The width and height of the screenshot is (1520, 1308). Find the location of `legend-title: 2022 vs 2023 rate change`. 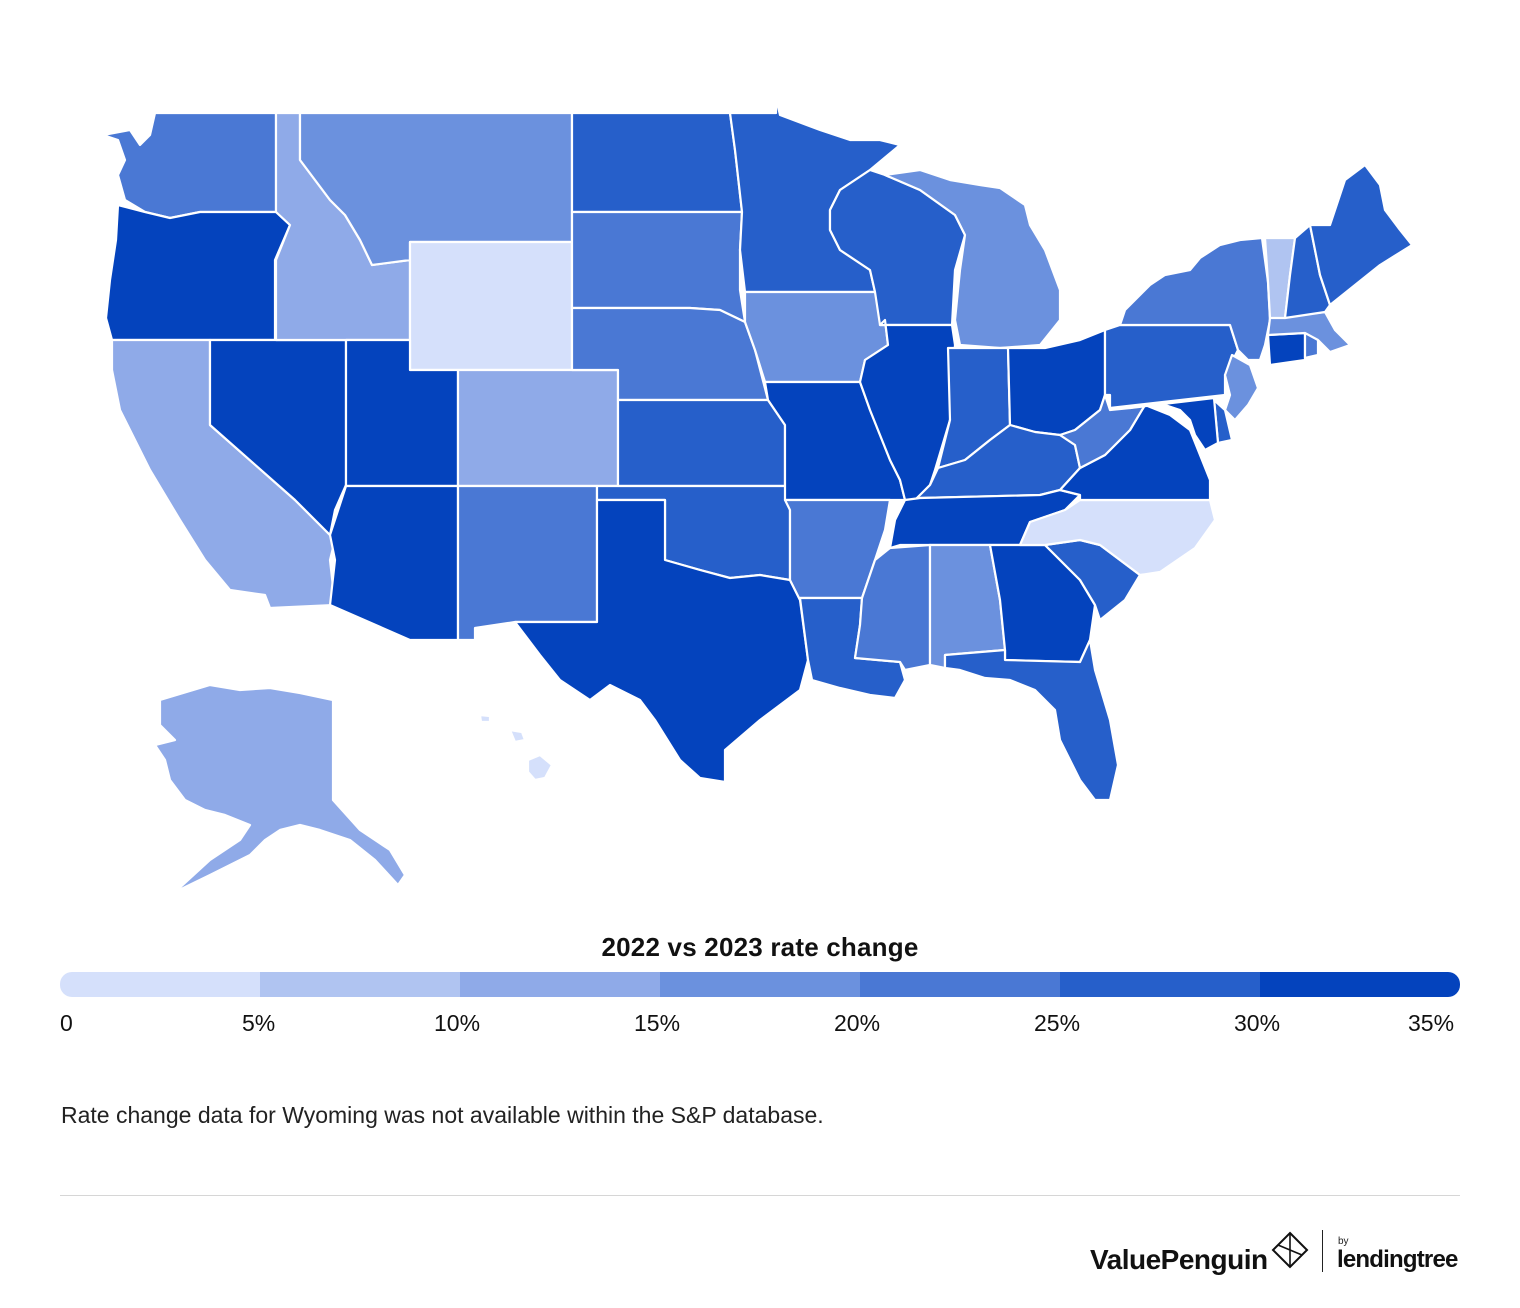

legend-title: 2022 vs 2023 rate change is located at coordinates (760, 947).